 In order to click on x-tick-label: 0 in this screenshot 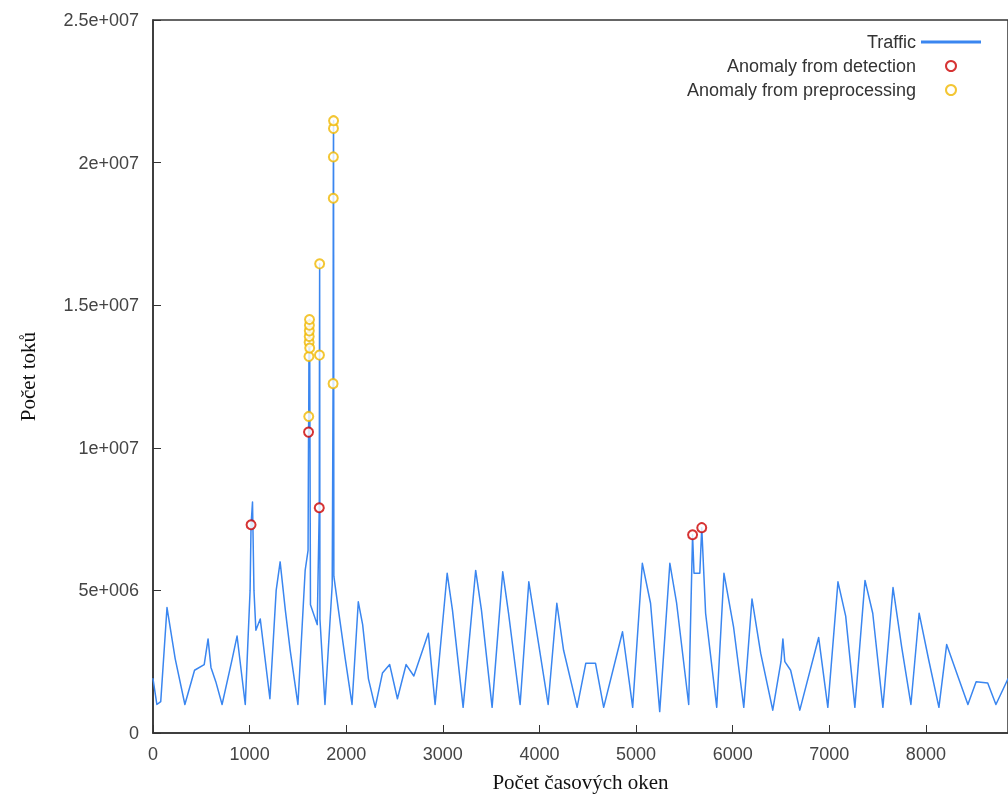, I will do `click(153, 754)`.